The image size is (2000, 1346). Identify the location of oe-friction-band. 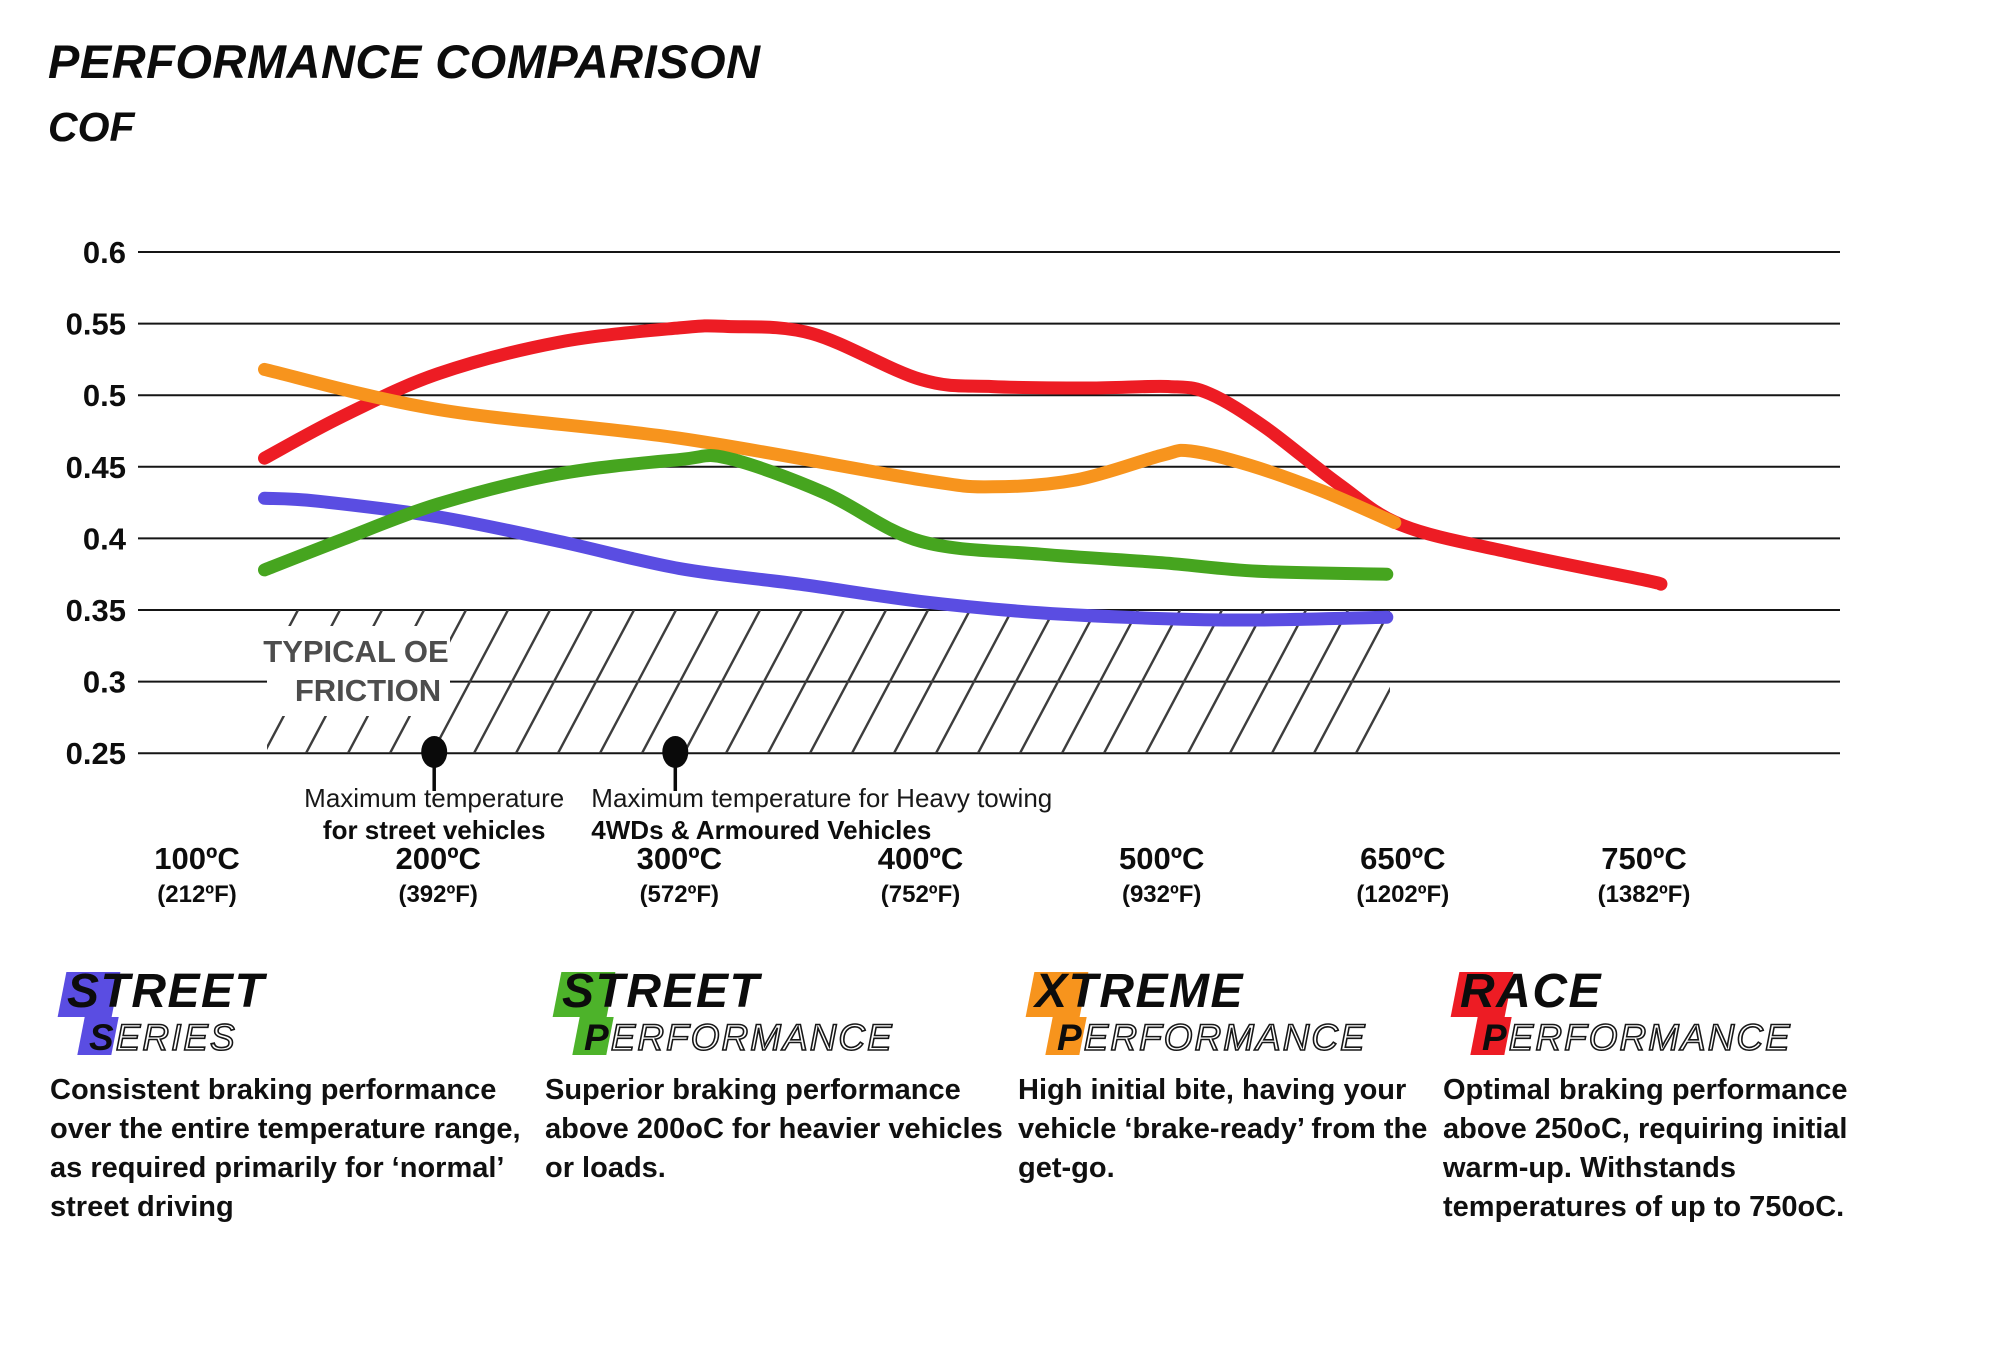
(828, 682).